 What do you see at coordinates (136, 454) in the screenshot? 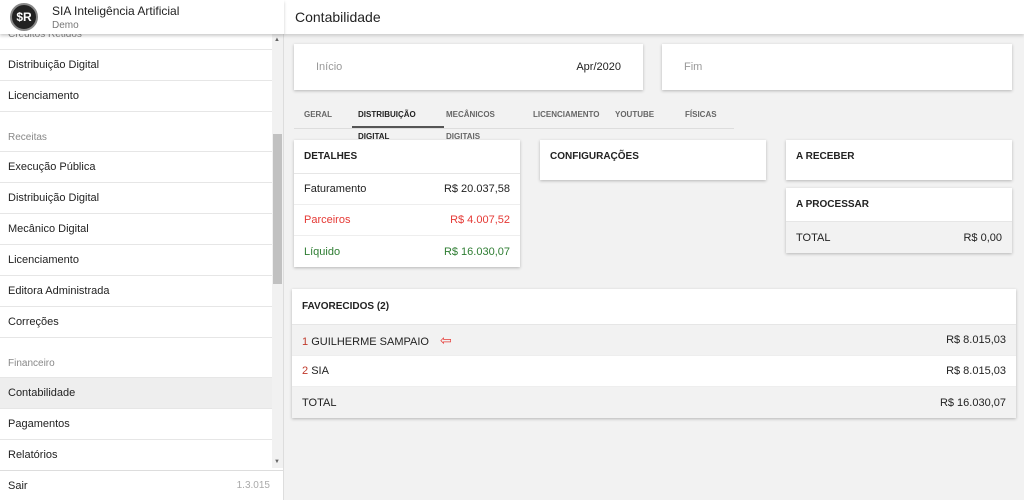
I see `sidebar-item-relatorios: Relatórios` at bounding box center [136, 454].